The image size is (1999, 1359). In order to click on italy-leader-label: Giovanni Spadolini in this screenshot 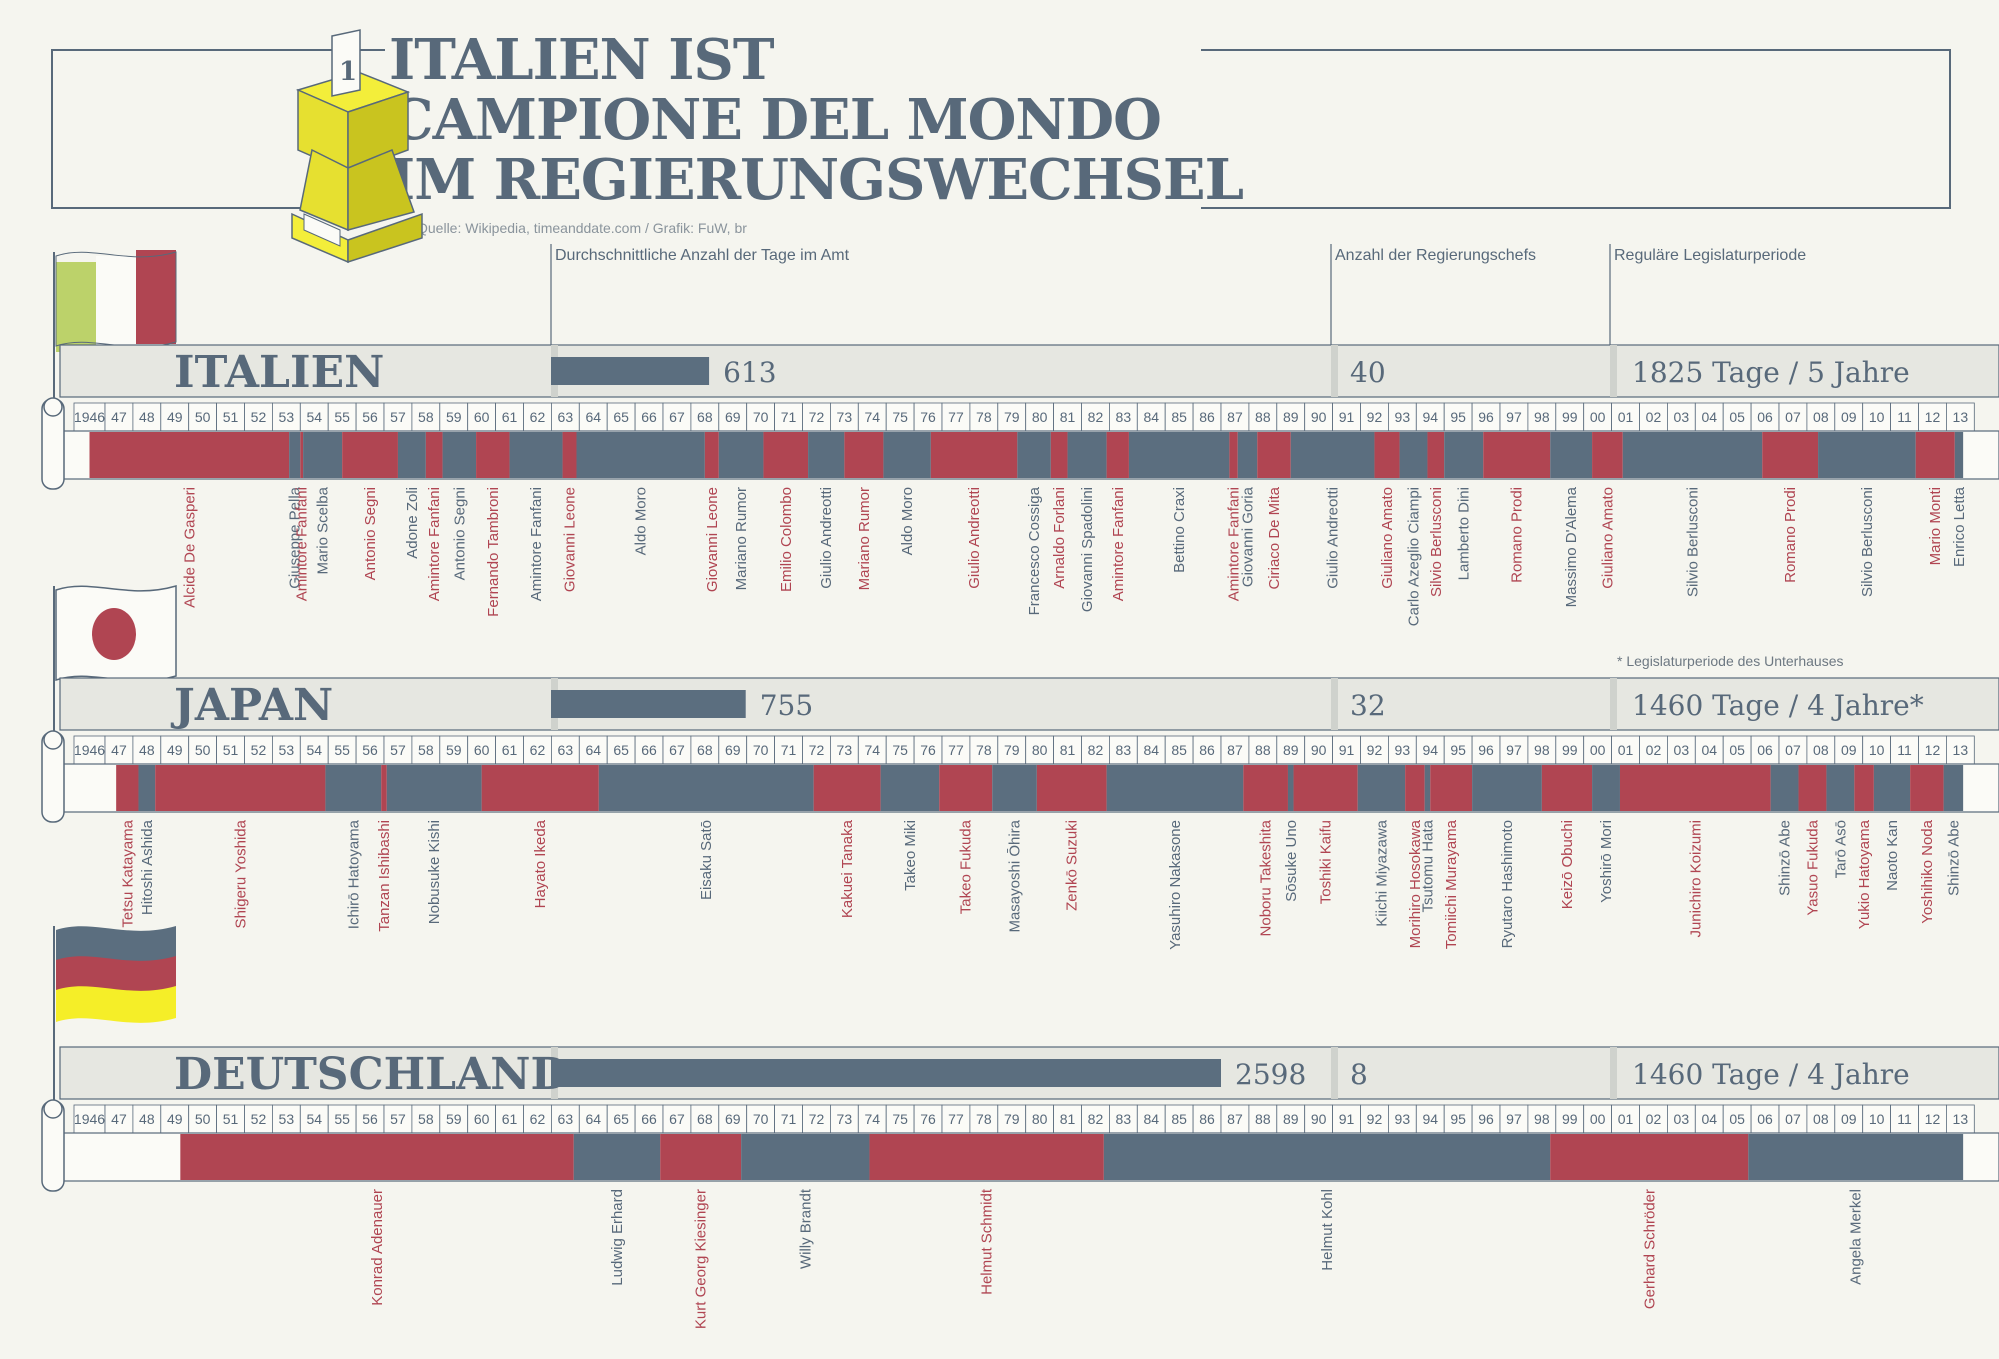, I will do `click(1087, 549)`.